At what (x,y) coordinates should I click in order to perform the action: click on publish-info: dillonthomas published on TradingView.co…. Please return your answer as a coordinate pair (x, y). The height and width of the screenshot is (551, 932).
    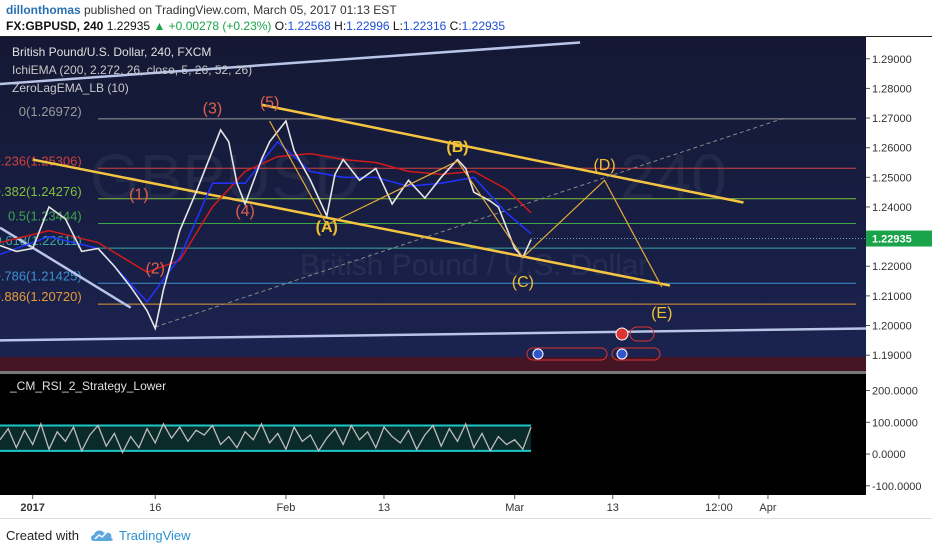
    Looking at the image, I should click on (201, 10).